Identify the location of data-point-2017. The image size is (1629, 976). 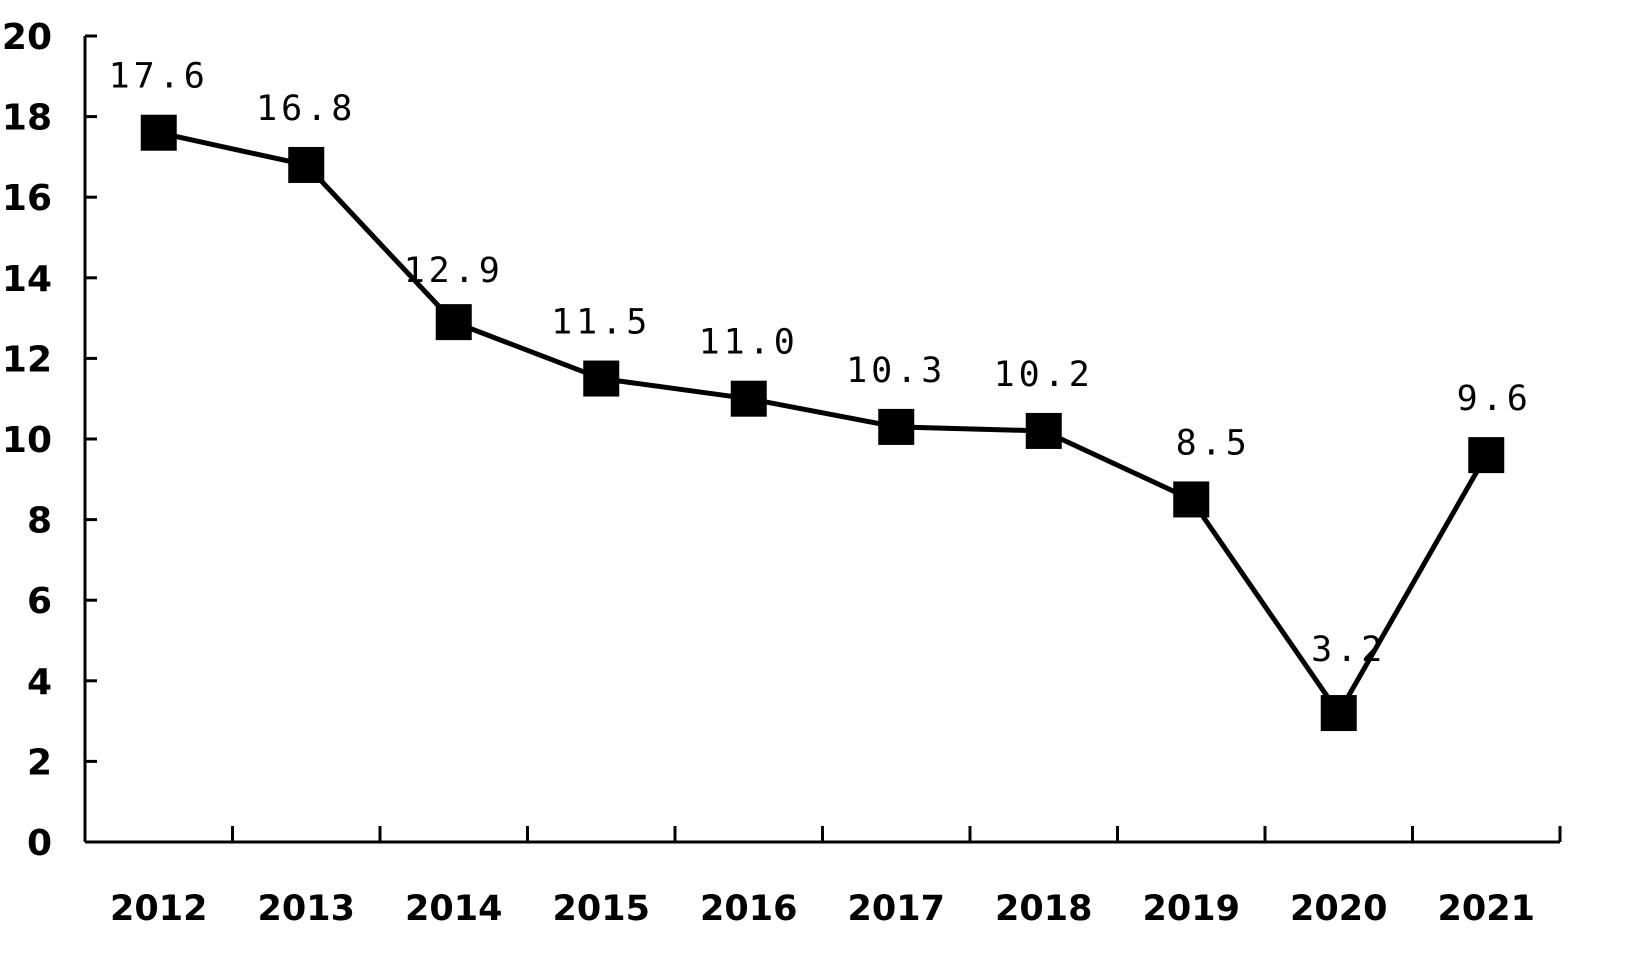
(896, 426).